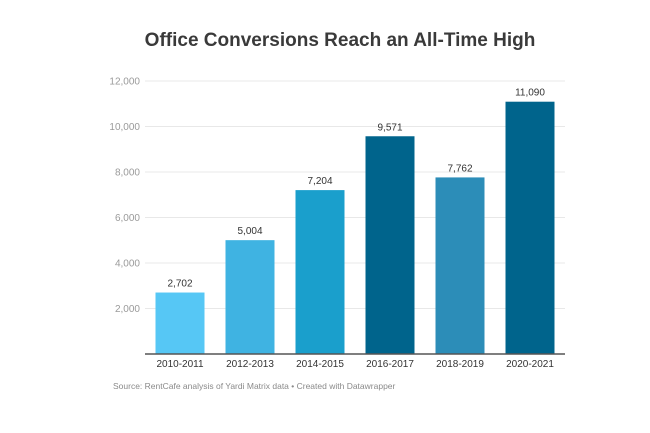 This screenshot has width=650, height=433. Describe the element at coordinates (127, 264) in the screenshot. I see `y-tick-label: 4,000` at that location.